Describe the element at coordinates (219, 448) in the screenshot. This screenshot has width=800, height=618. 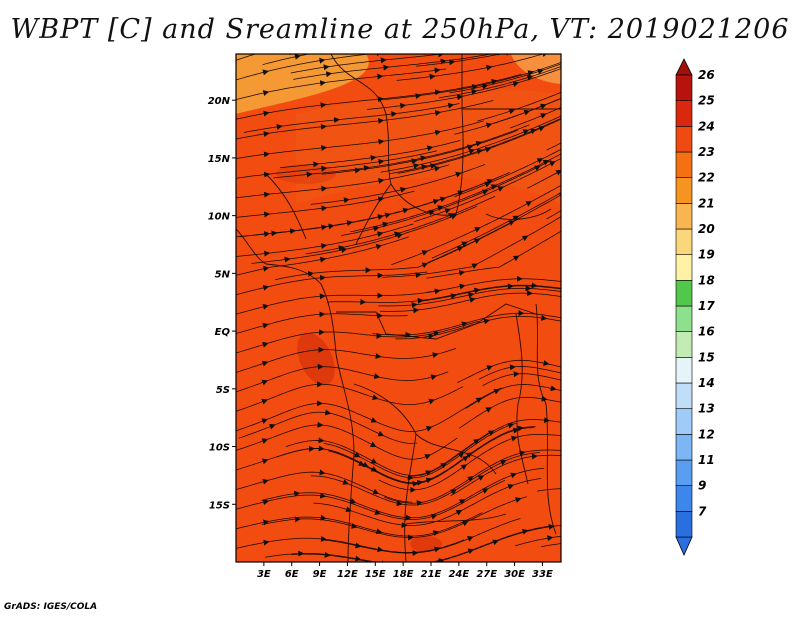
I see `lat-tick-label: 10S` at that location.